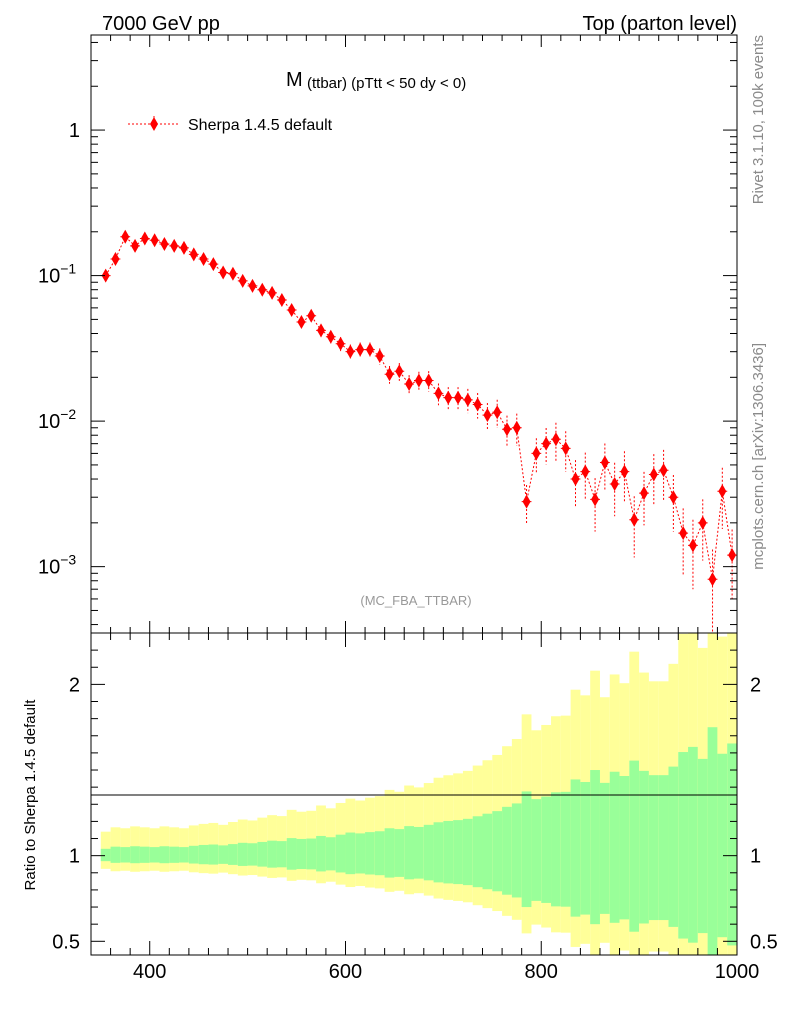 The width and height of the screenshot is (786, 1024). What do you see at coordinates (446, 972) in the screenshot?
I see `x-tick-labels: 400 600 800 1000` at bounding box center [446, 972].